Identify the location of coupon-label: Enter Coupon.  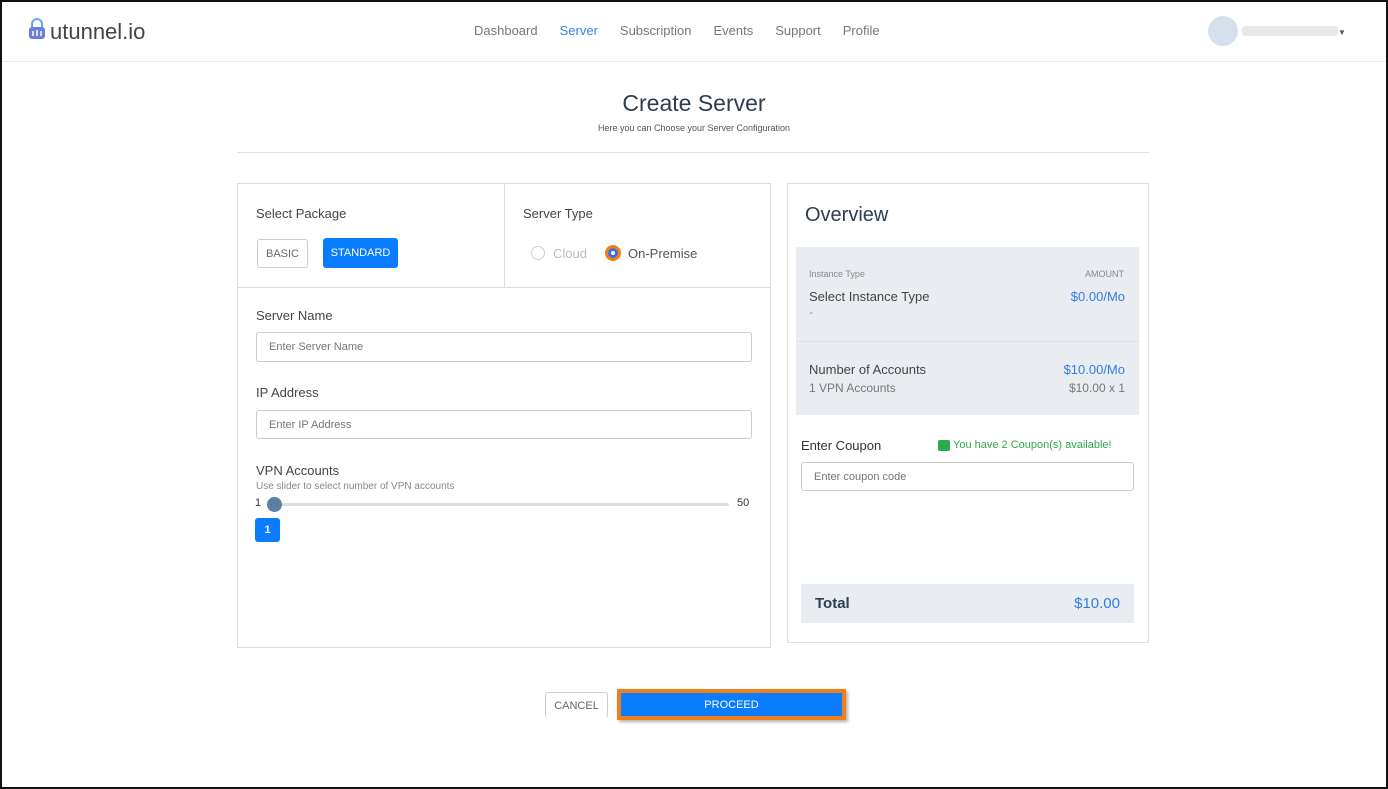
(841, 445).